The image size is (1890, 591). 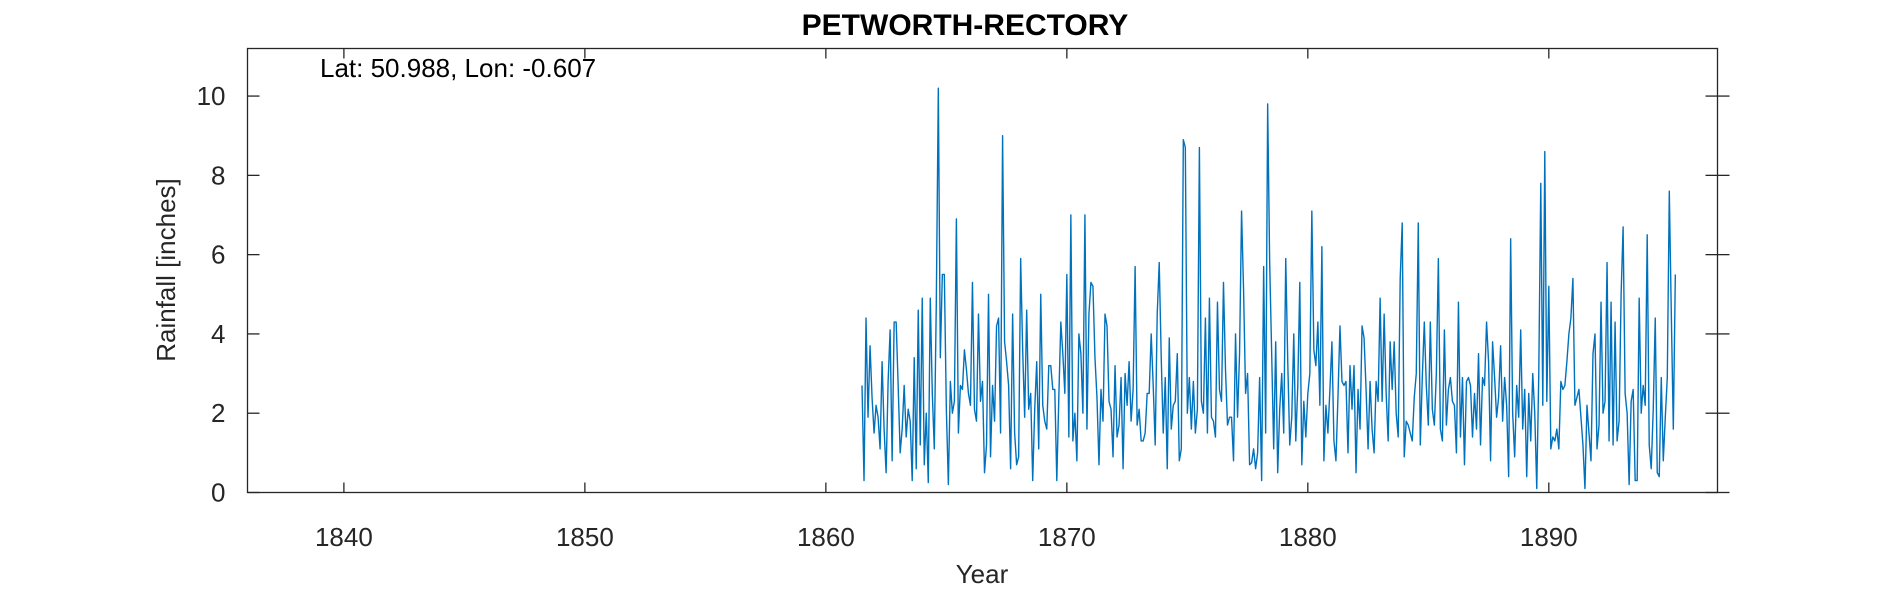 What do you see at coordinates (982, 574) in the screenshot?
I see `x-axis-label: Year` at bounding box center [982, 574].